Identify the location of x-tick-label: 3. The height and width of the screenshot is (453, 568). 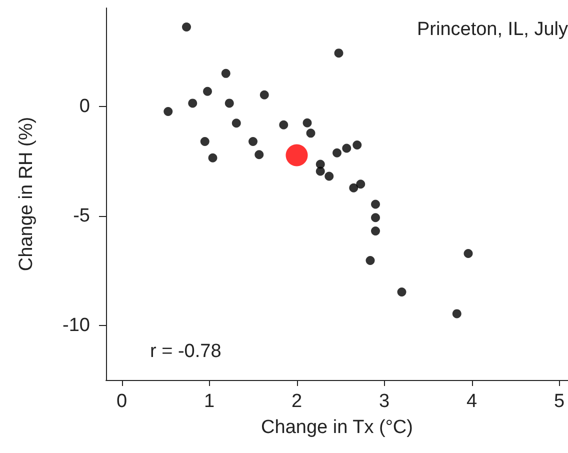
(384, 401).